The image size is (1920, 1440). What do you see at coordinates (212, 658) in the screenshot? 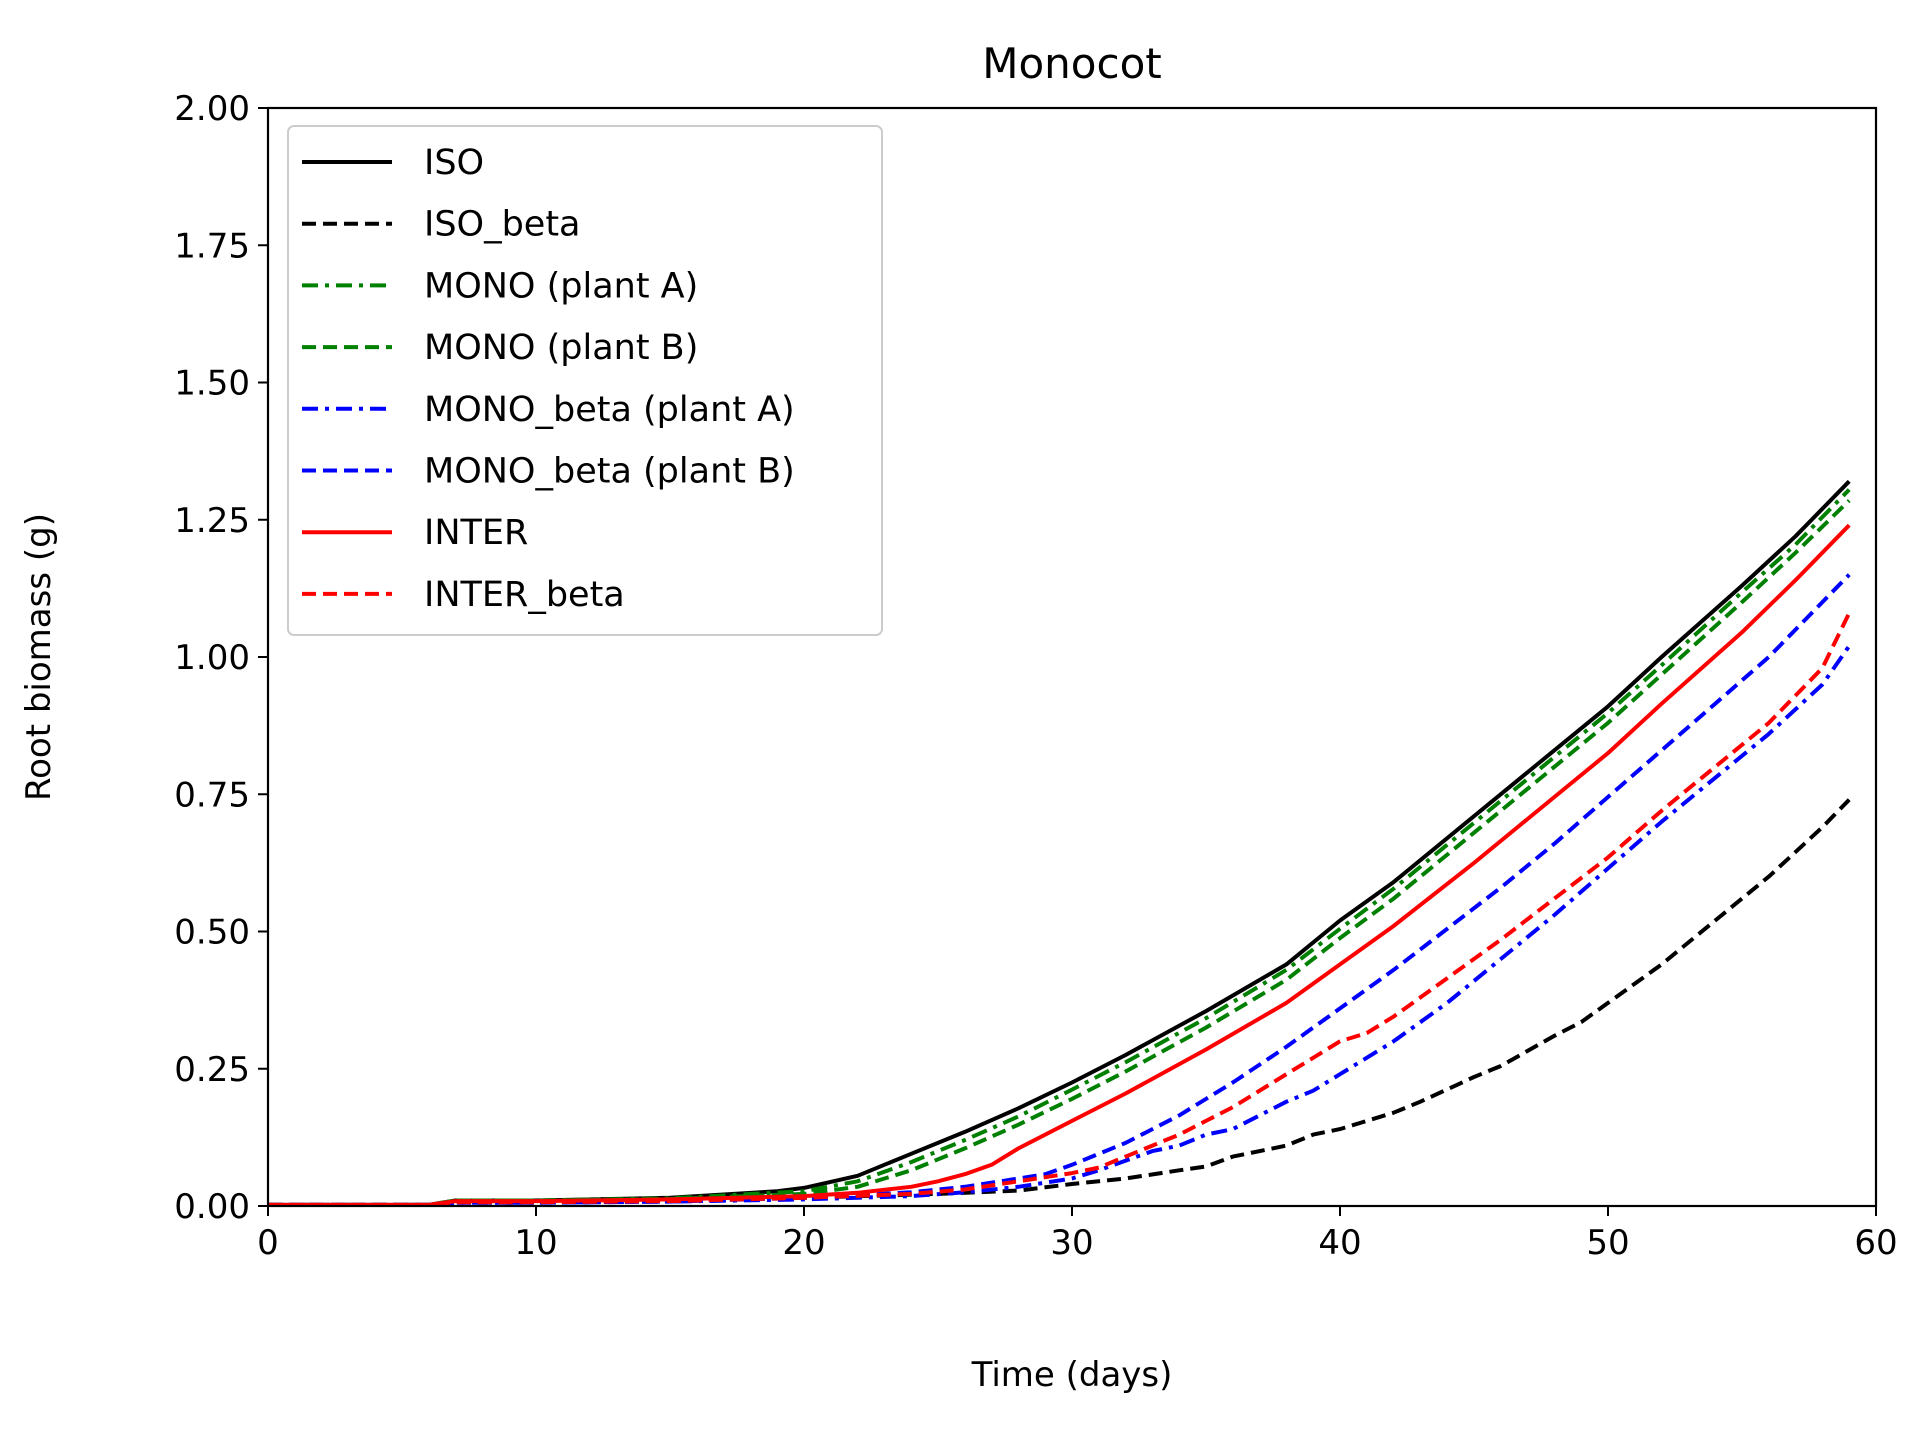
I see `y-tick-label: 1.00` at bounding box center [212, 658].